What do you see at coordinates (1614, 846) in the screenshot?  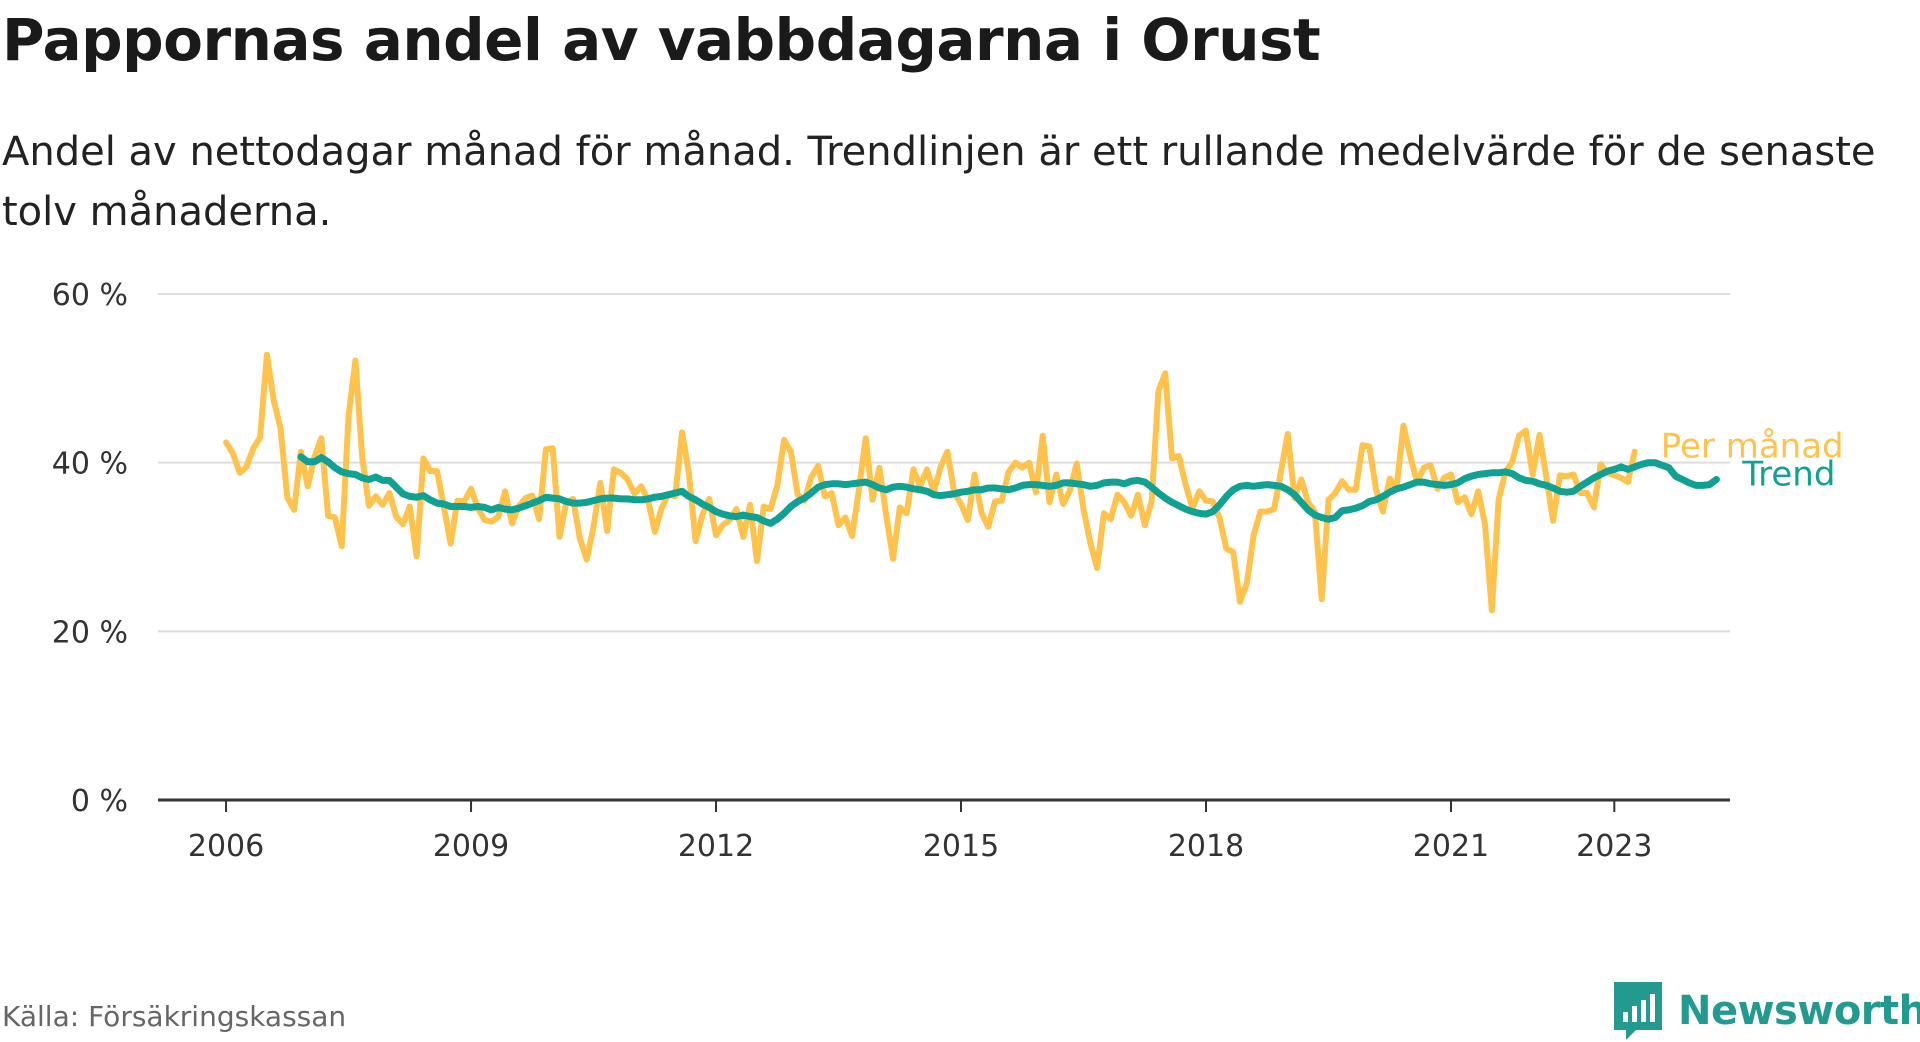 I see `x-tick-label: 2023` at bounding box center [1614, 846].